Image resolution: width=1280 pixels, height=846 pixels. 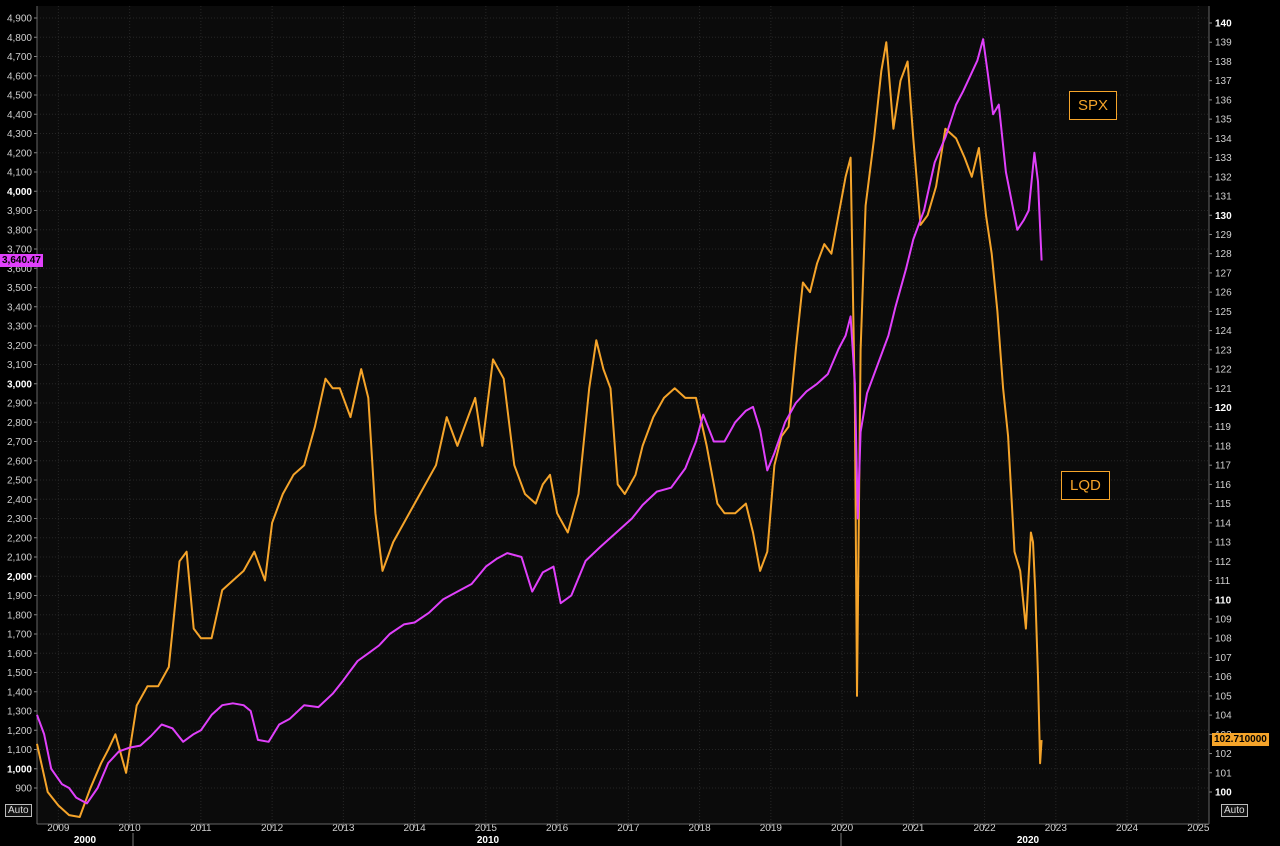 What do you see at coordinates (1223, 312) in the screenshot?
I see `right-tick-label: 125` at bounding box center [1223, 312].